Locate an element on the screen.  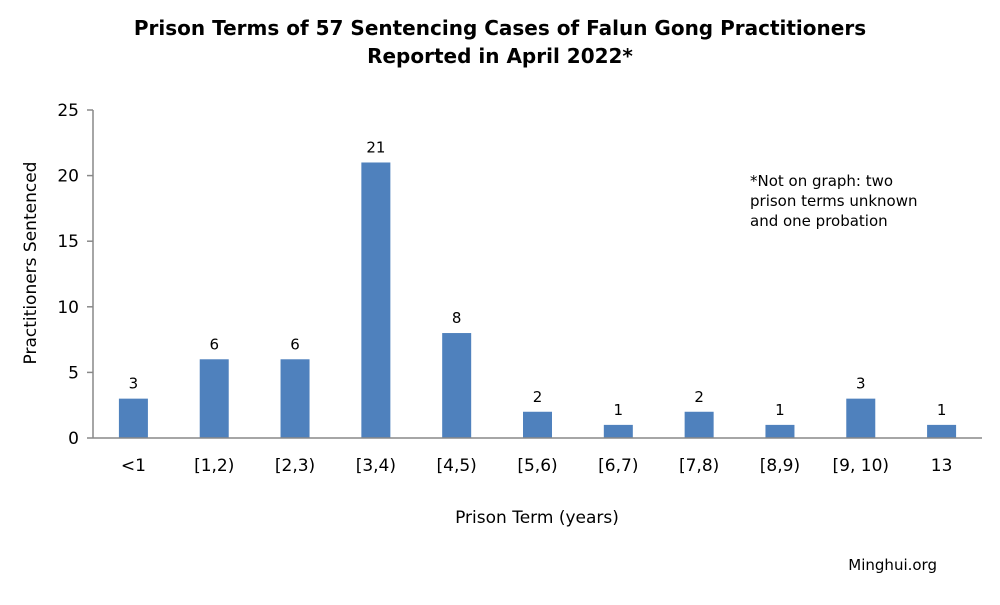
x-tick-label: [5,6) is located at coordinates (537, 466).